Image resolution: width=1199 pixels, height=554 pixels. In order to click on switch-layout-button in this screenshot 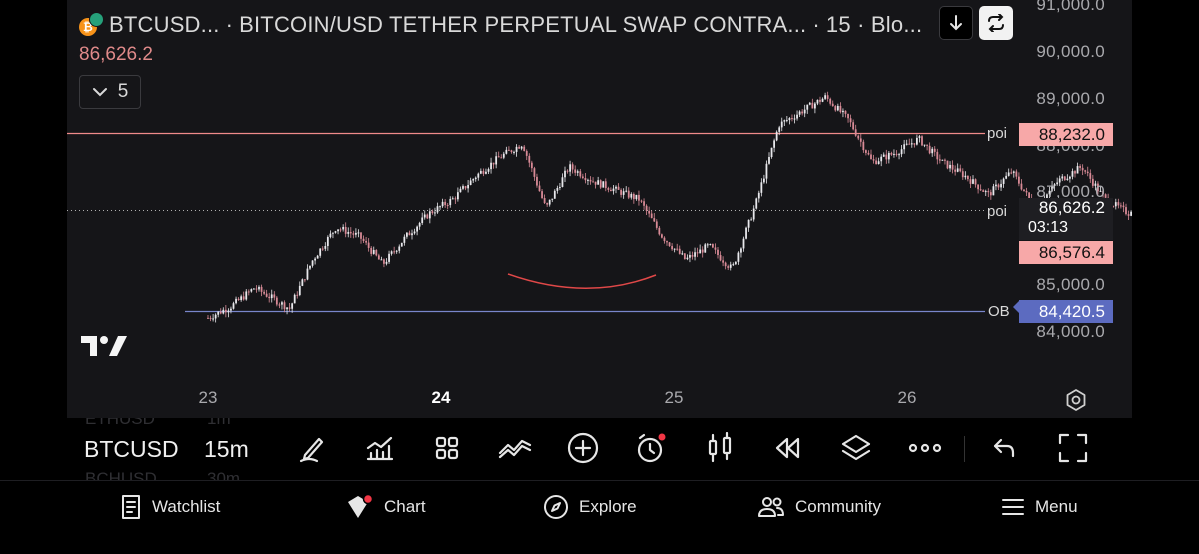, I will do `click(996, 23)`.